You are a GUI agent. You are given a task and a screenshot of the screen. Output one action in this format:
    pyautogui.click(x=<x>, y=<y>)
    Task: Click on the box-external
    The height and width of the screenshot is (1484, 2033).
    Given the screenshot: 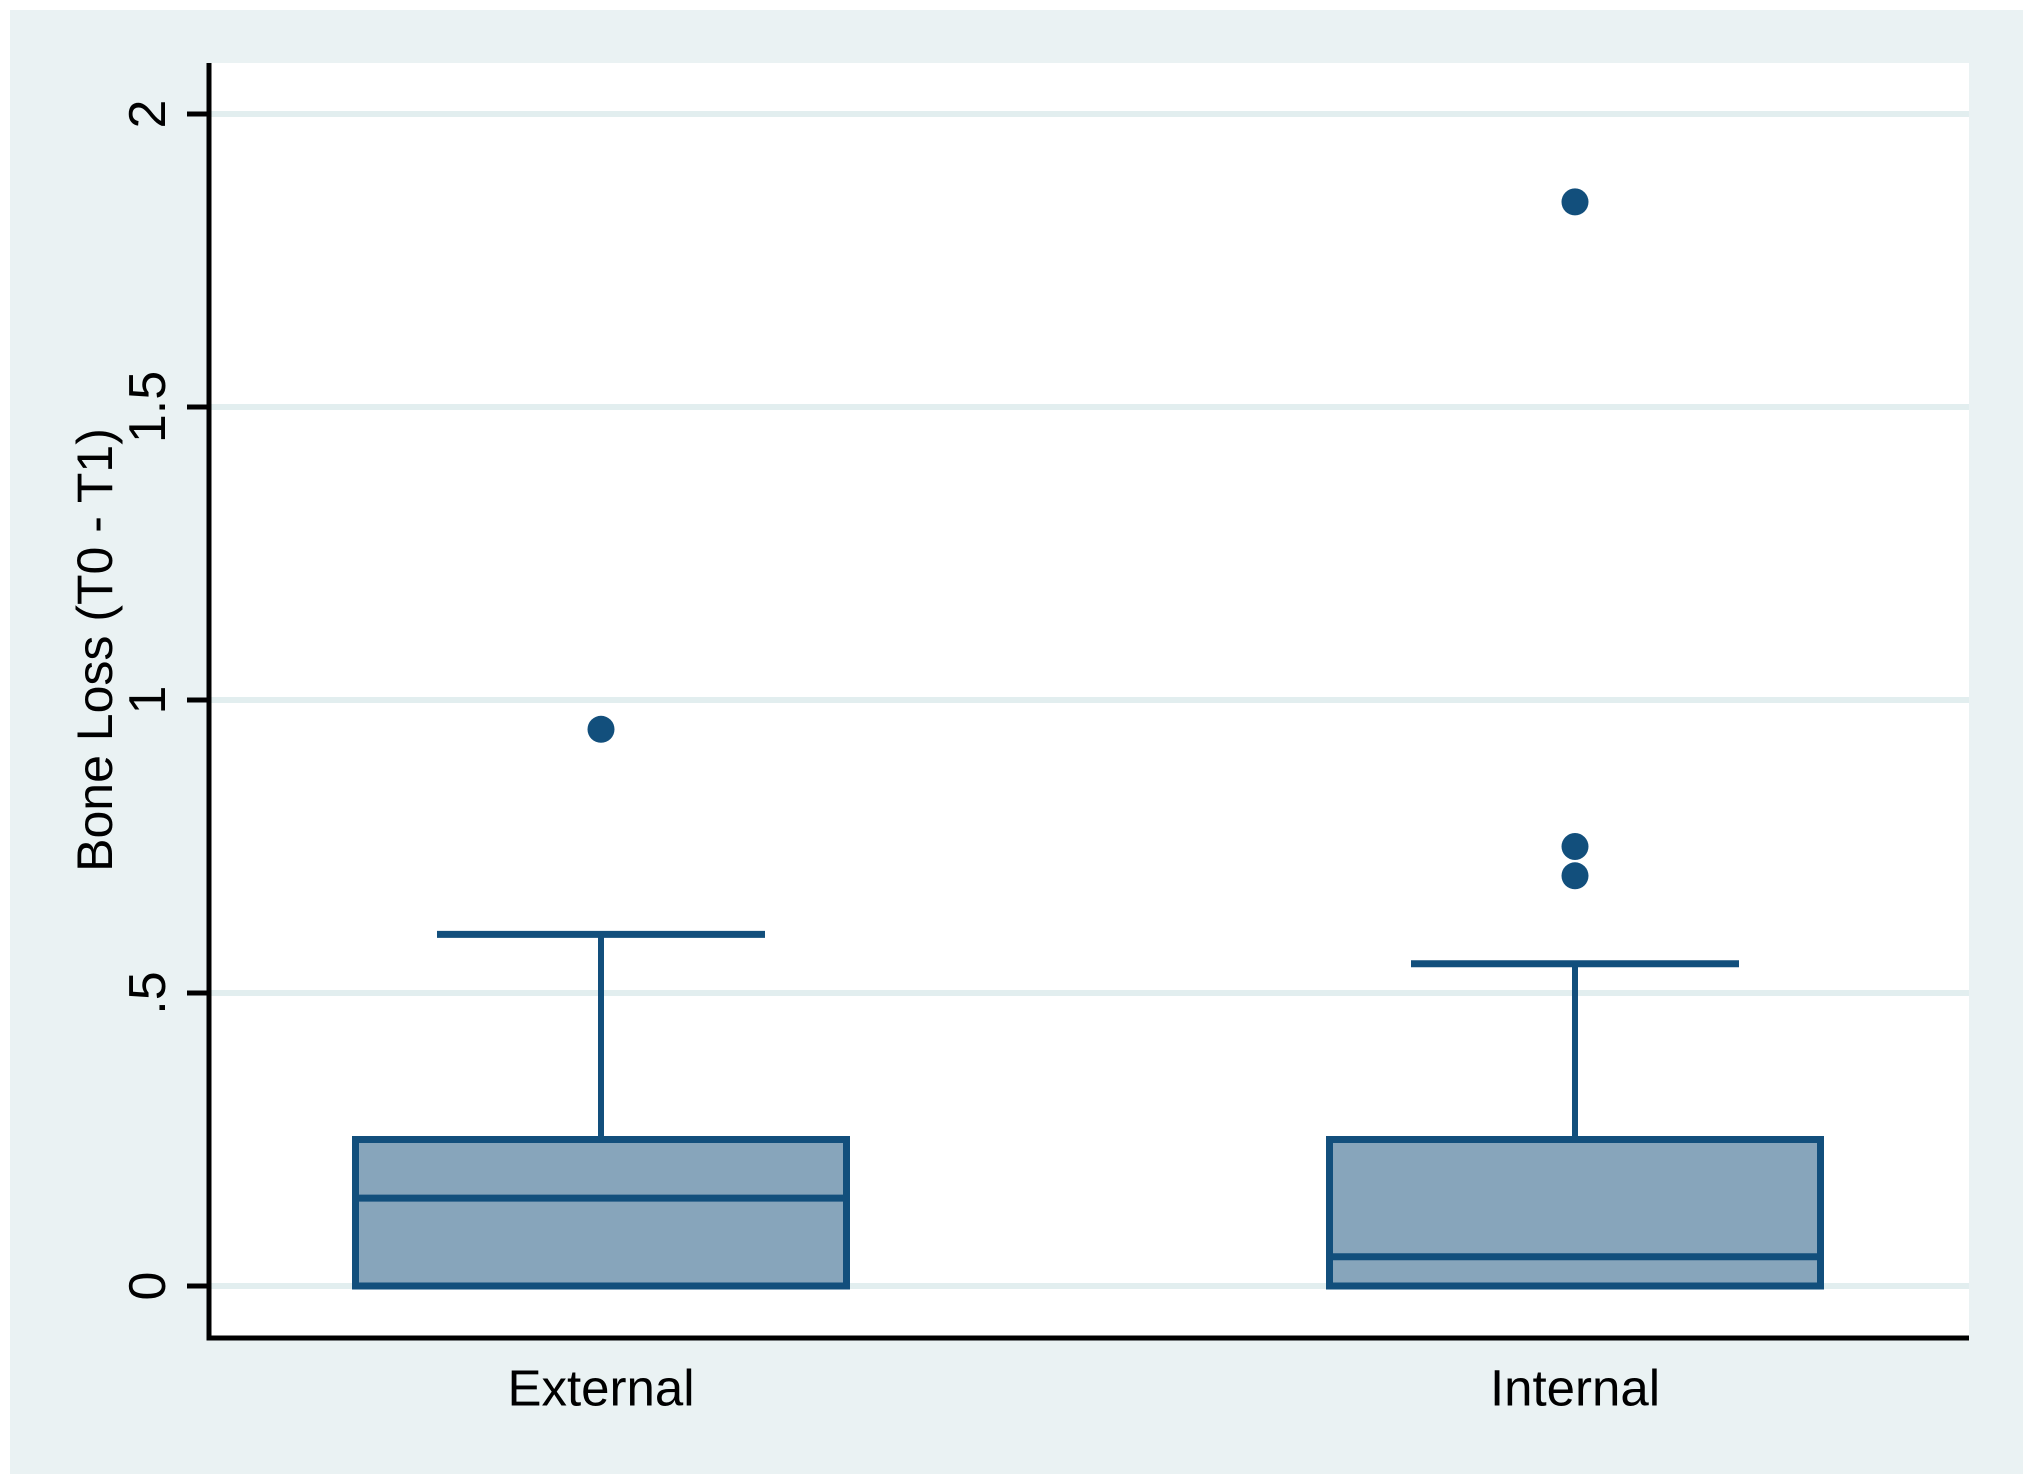 What is the action you would take?
    pyautogui.click(x=601, y=1213)
    